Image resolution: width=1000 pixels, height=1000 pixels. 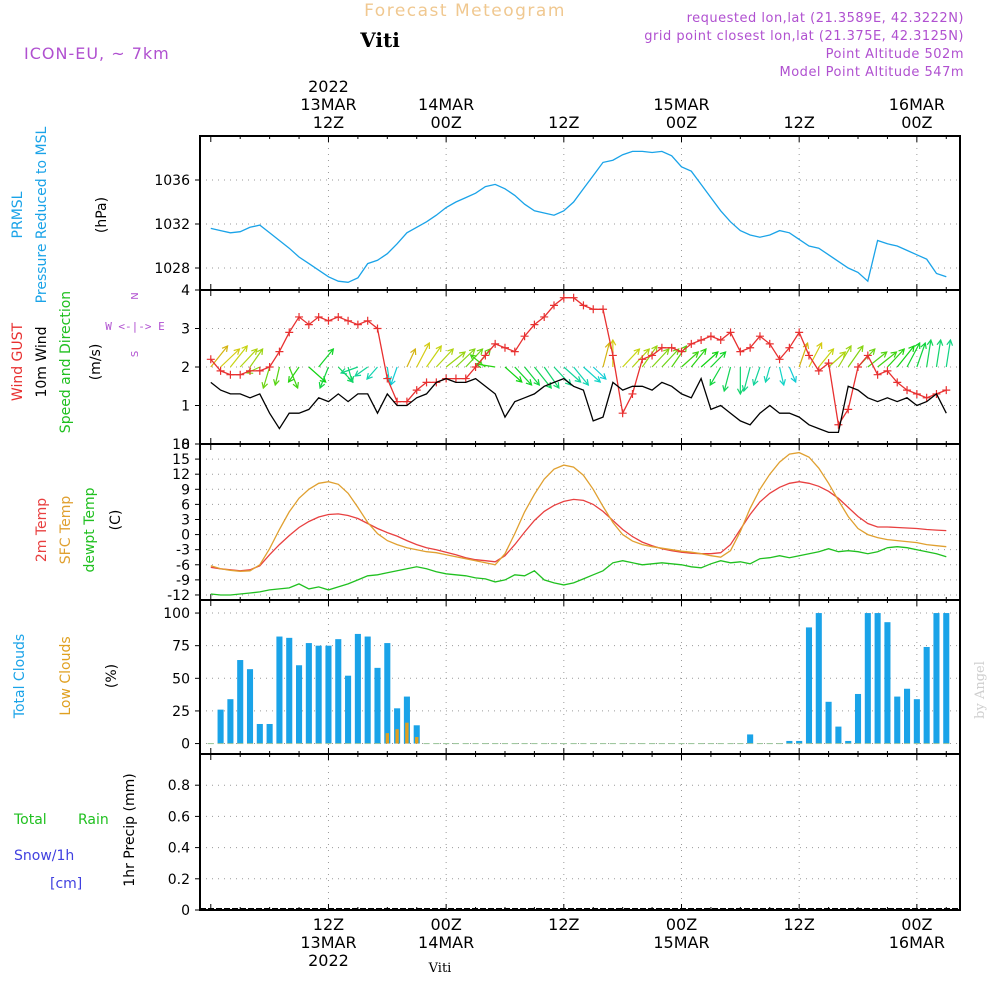 What do you see at coordinates (135, 295) in the screenshot?
I see `compass-north: N` at bounding box center [135, 295].